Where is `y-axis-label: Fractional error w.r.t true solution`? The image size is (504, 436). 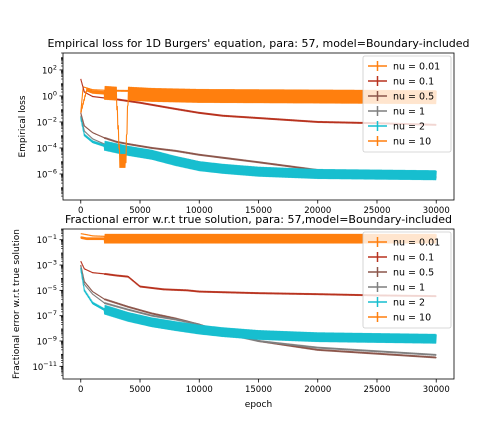
y-axis-label: Fractional error w.r.t true solution is located at coordinates (17, 304).